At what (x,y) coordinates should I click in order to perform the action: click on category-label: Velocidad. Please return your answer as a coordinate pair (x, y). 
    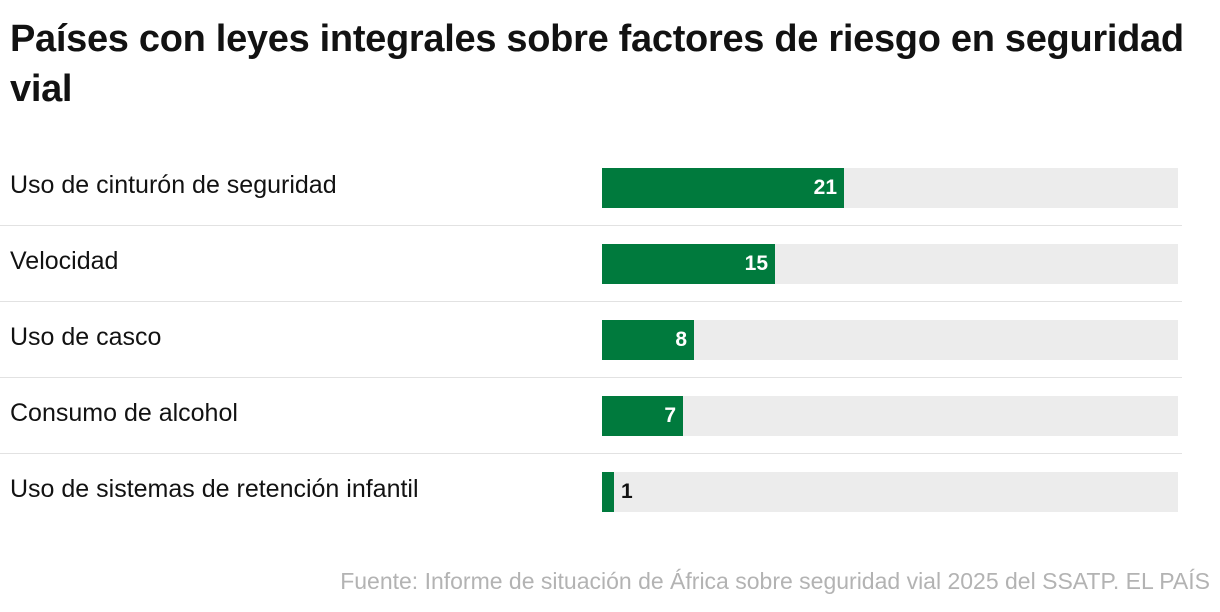
    Looking at the image, I should click on (64, 261).